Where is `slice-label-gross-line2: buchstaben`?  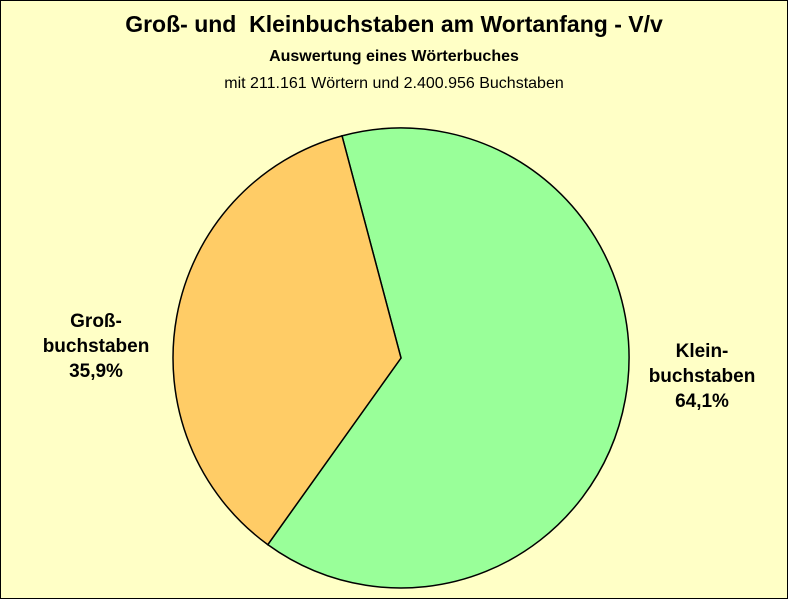 slice-label-gross-line2: buchstaben is located at coordinates (96, 346).